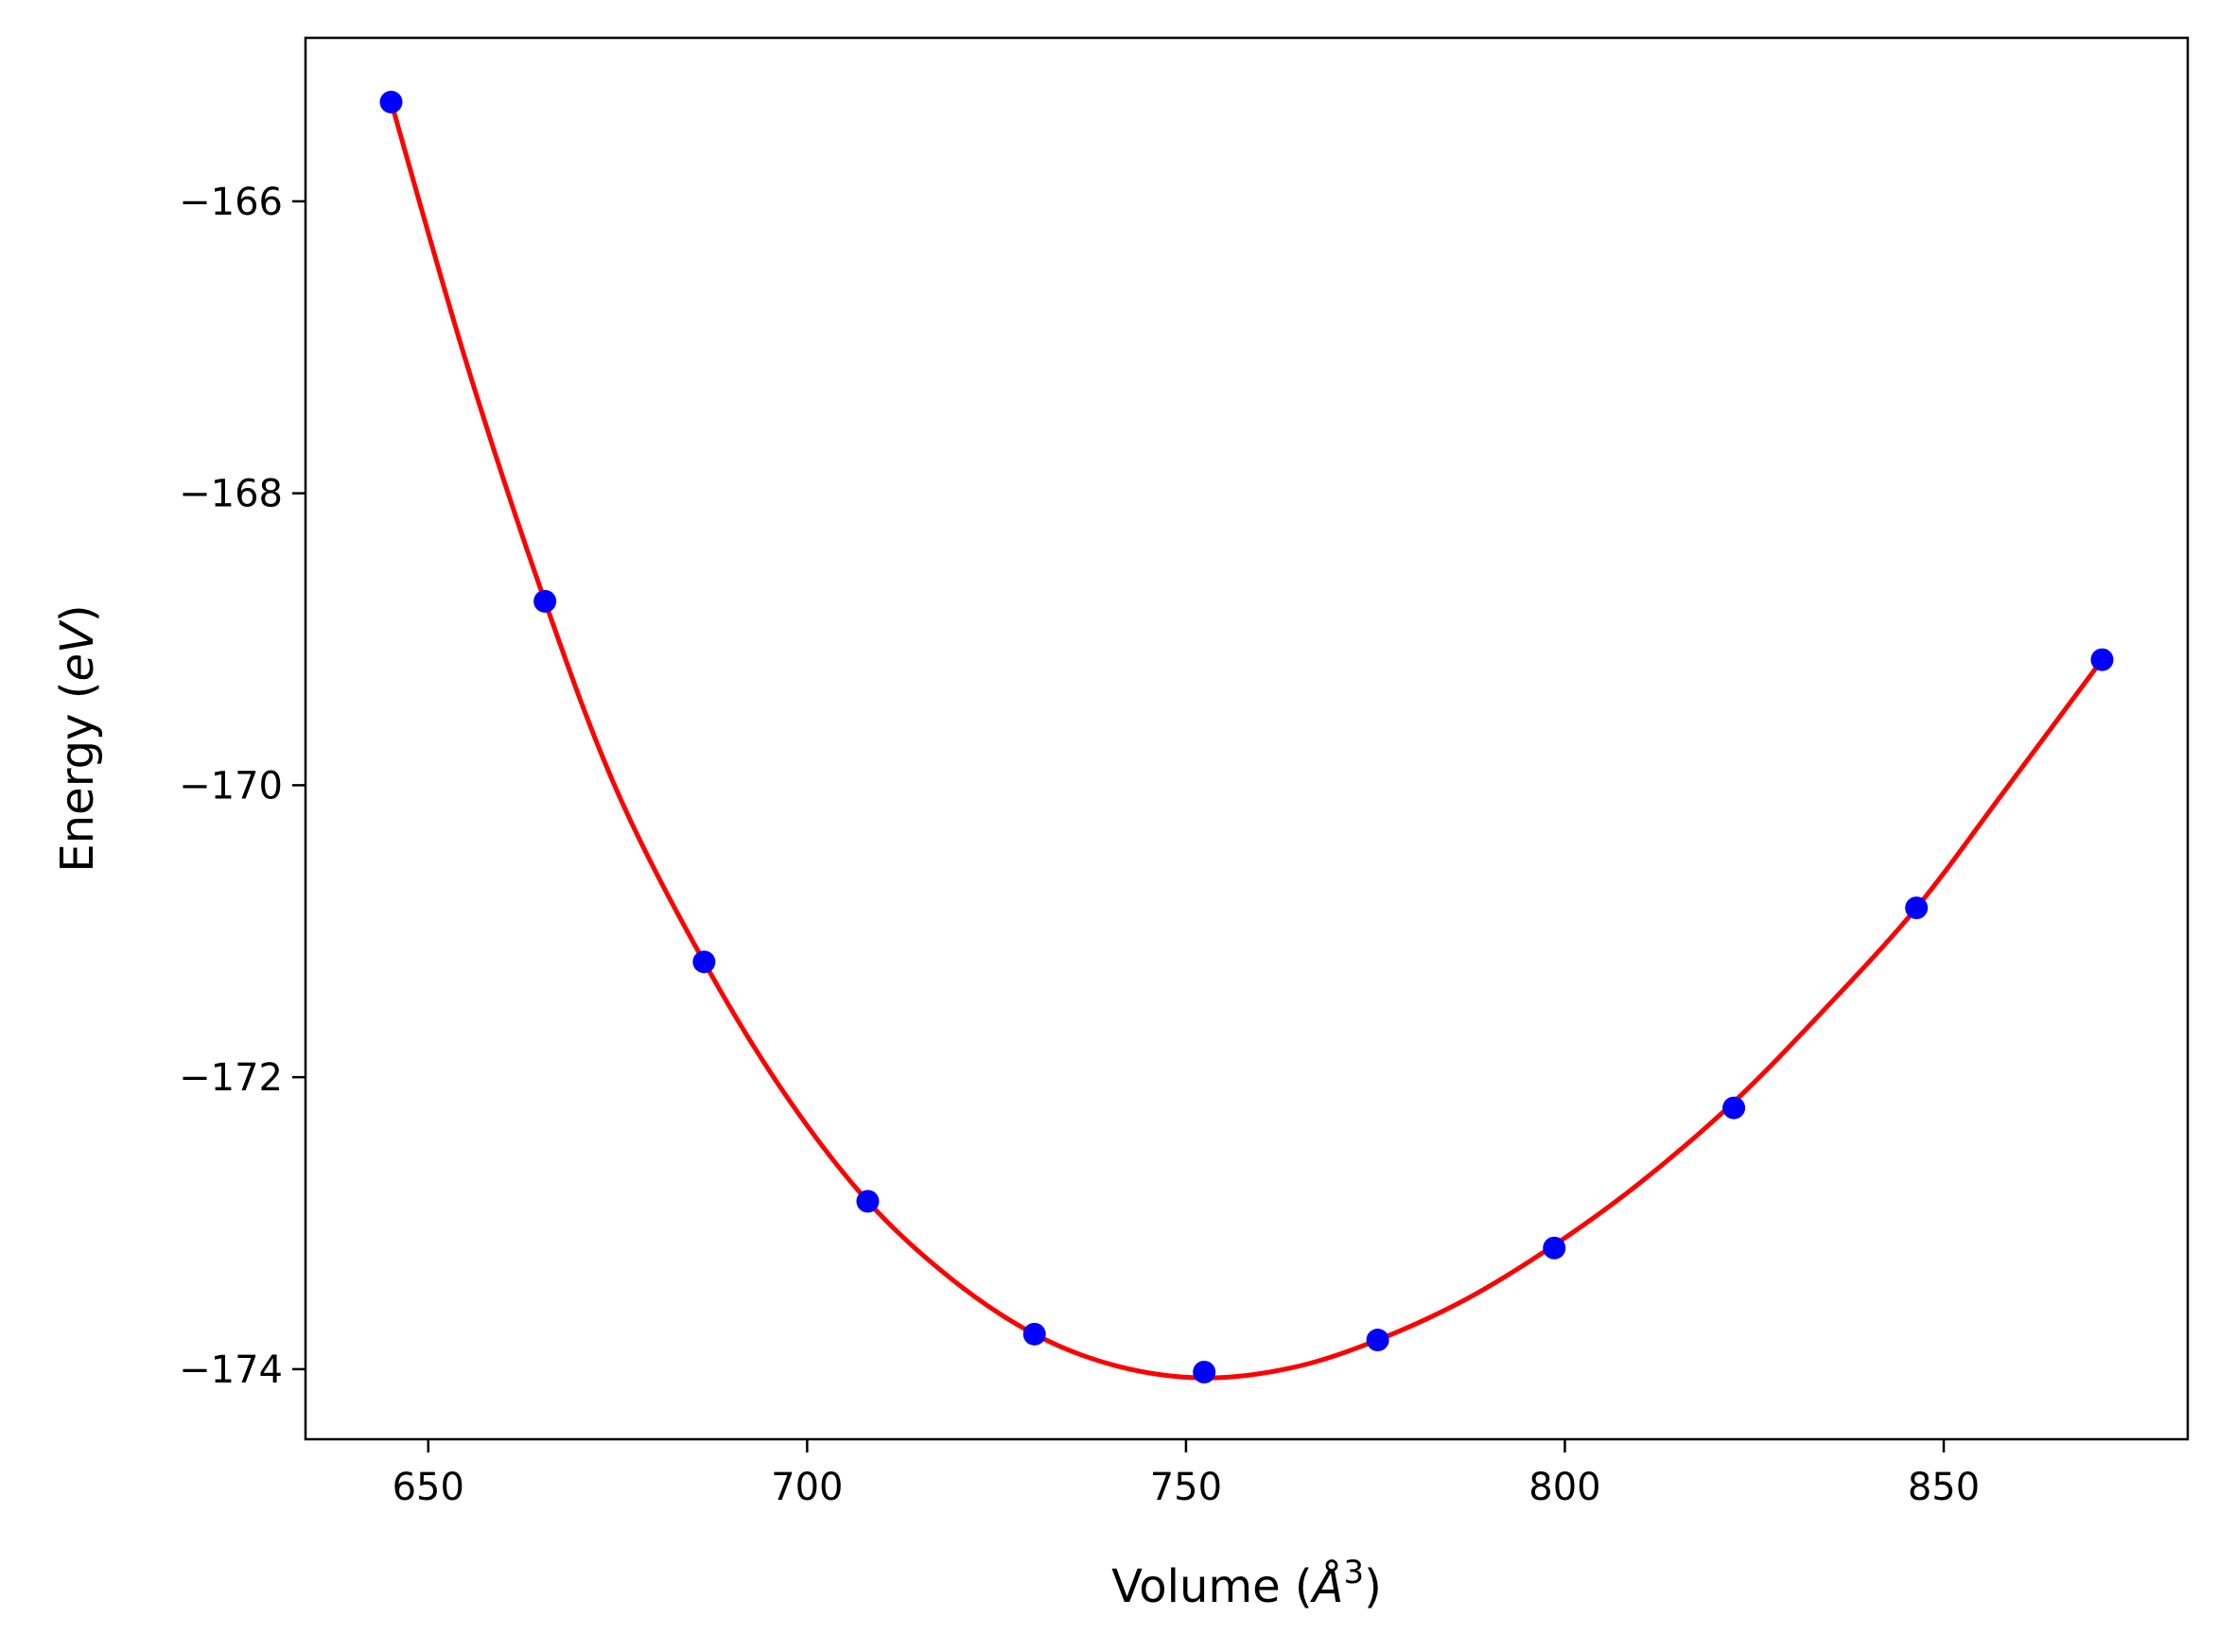  Describe the element at coordinates (1564, 1488) in the screenshot. I see `x-tick-label: 800` at that location.